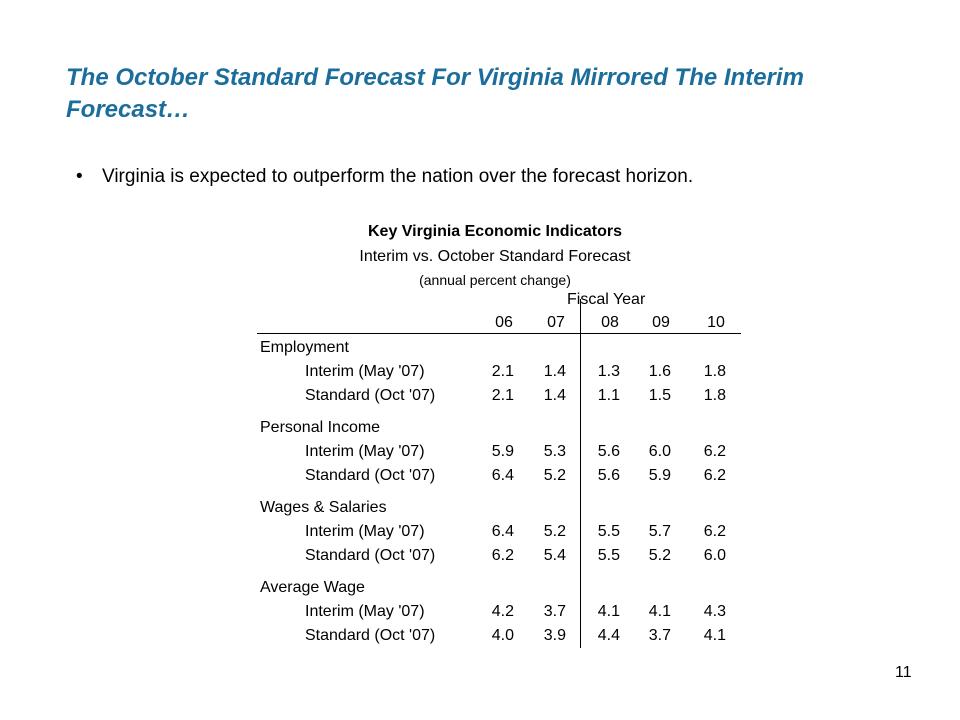 This screenshot has height=720, width=960. I want to click on table-cell: 1.5, so click(659, 395).